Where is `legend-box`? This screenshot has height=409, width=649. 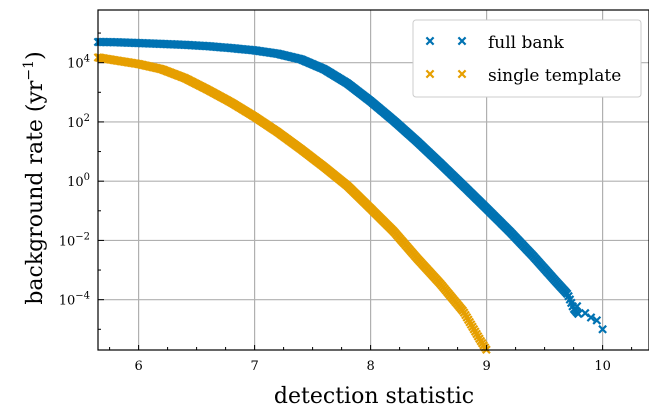 legend-box is located at coordinates (527, 58).